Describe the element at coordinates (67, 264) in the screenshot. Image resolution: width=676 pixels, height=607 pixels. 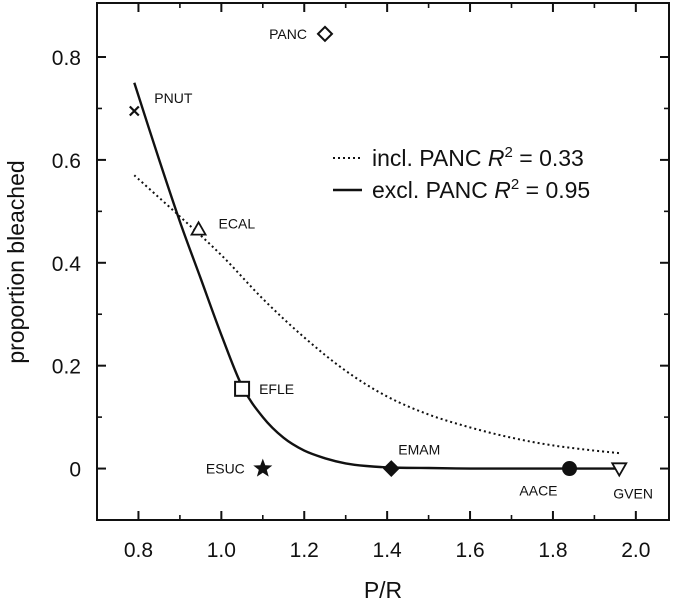
I see `y-tick-label: 0.4` at that location.